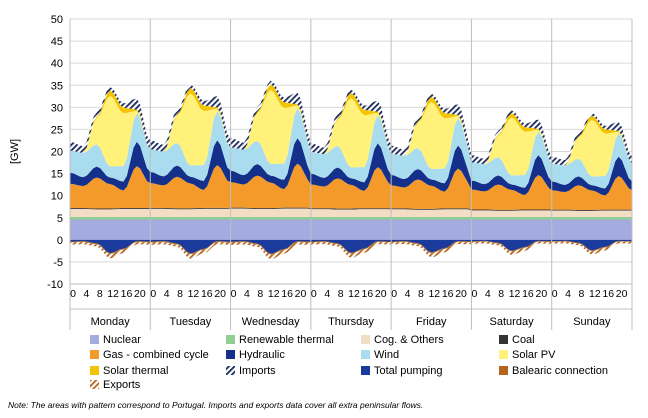 The width and height of the screenshot is (648, 418). I want to click on legend-label: Exports, so click(122, 385).